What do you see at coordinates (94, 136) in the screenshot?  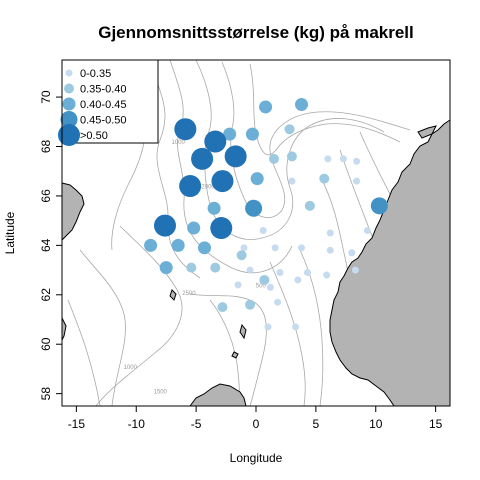 I see `legend-label: >0.50` at bounding box center [94, 136].